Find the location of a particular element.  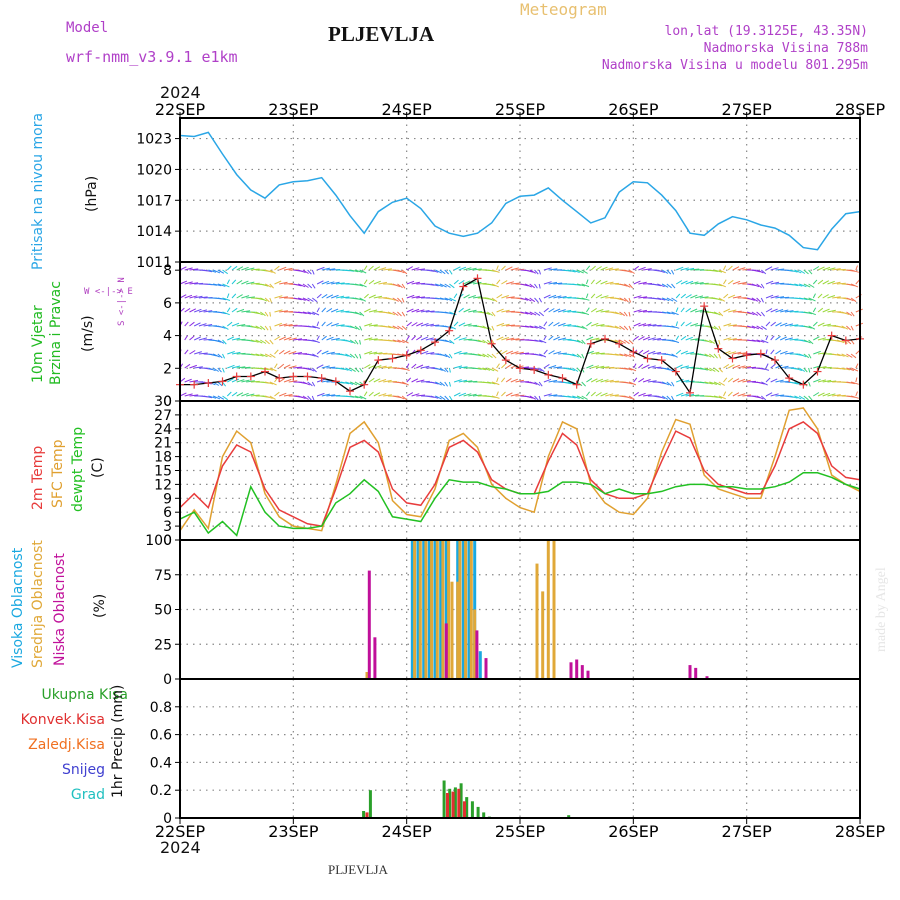

low-cloud-title: Niska Oblacnost is located at coordinates (60, 609).